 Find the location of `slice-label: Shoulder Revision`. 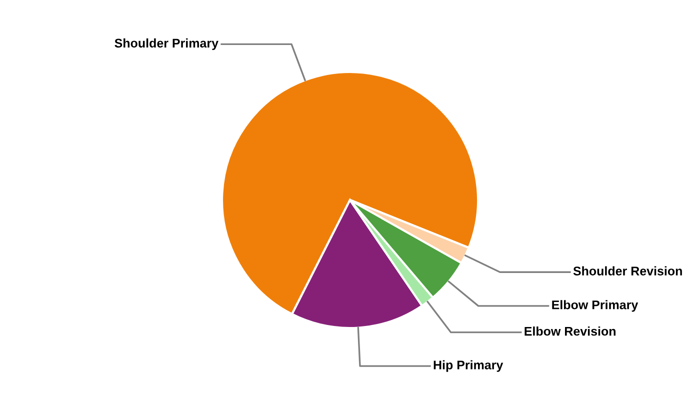

slice-label: Shoulder Revision is located at coordinates (627, 271).